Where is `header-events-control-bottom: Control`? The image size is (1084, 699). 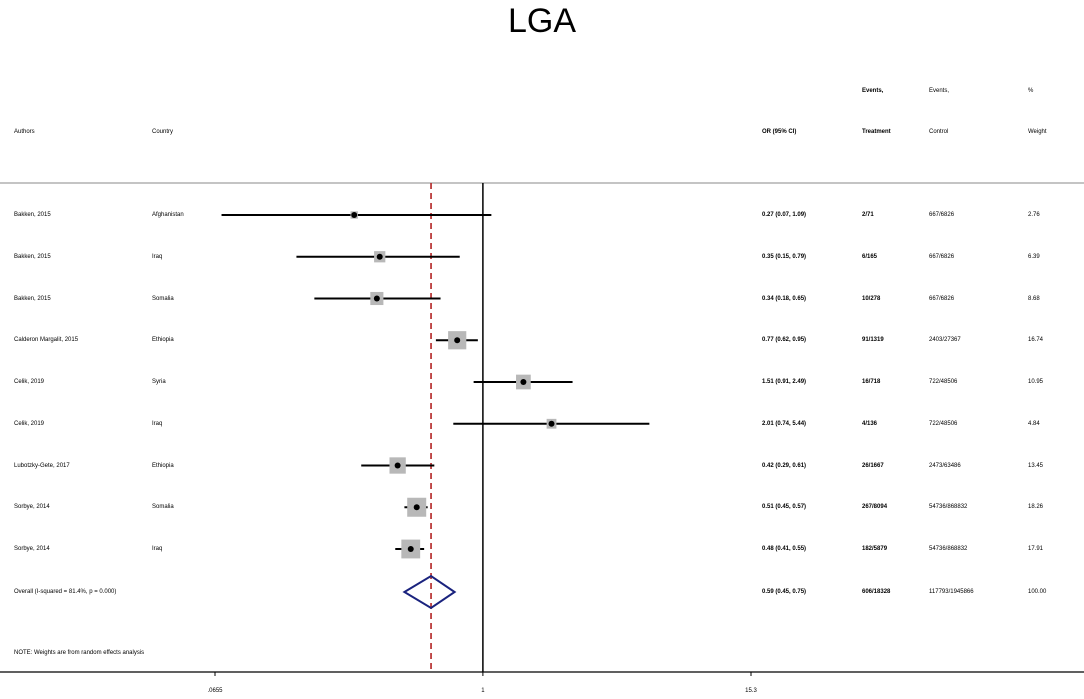 header-events-control-bottom: Control is located at coordinates (939, 132).